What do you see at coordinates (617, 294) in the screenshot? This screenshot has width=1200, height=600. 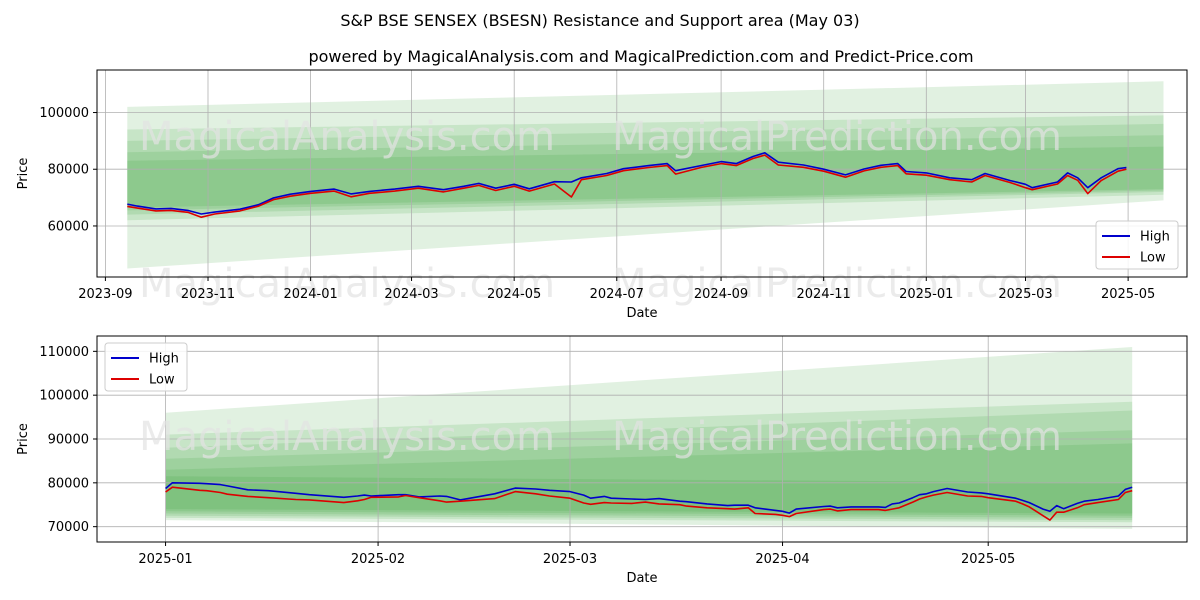 I see `x-tick-label: 2024-07` at bounding box center [617, 294].